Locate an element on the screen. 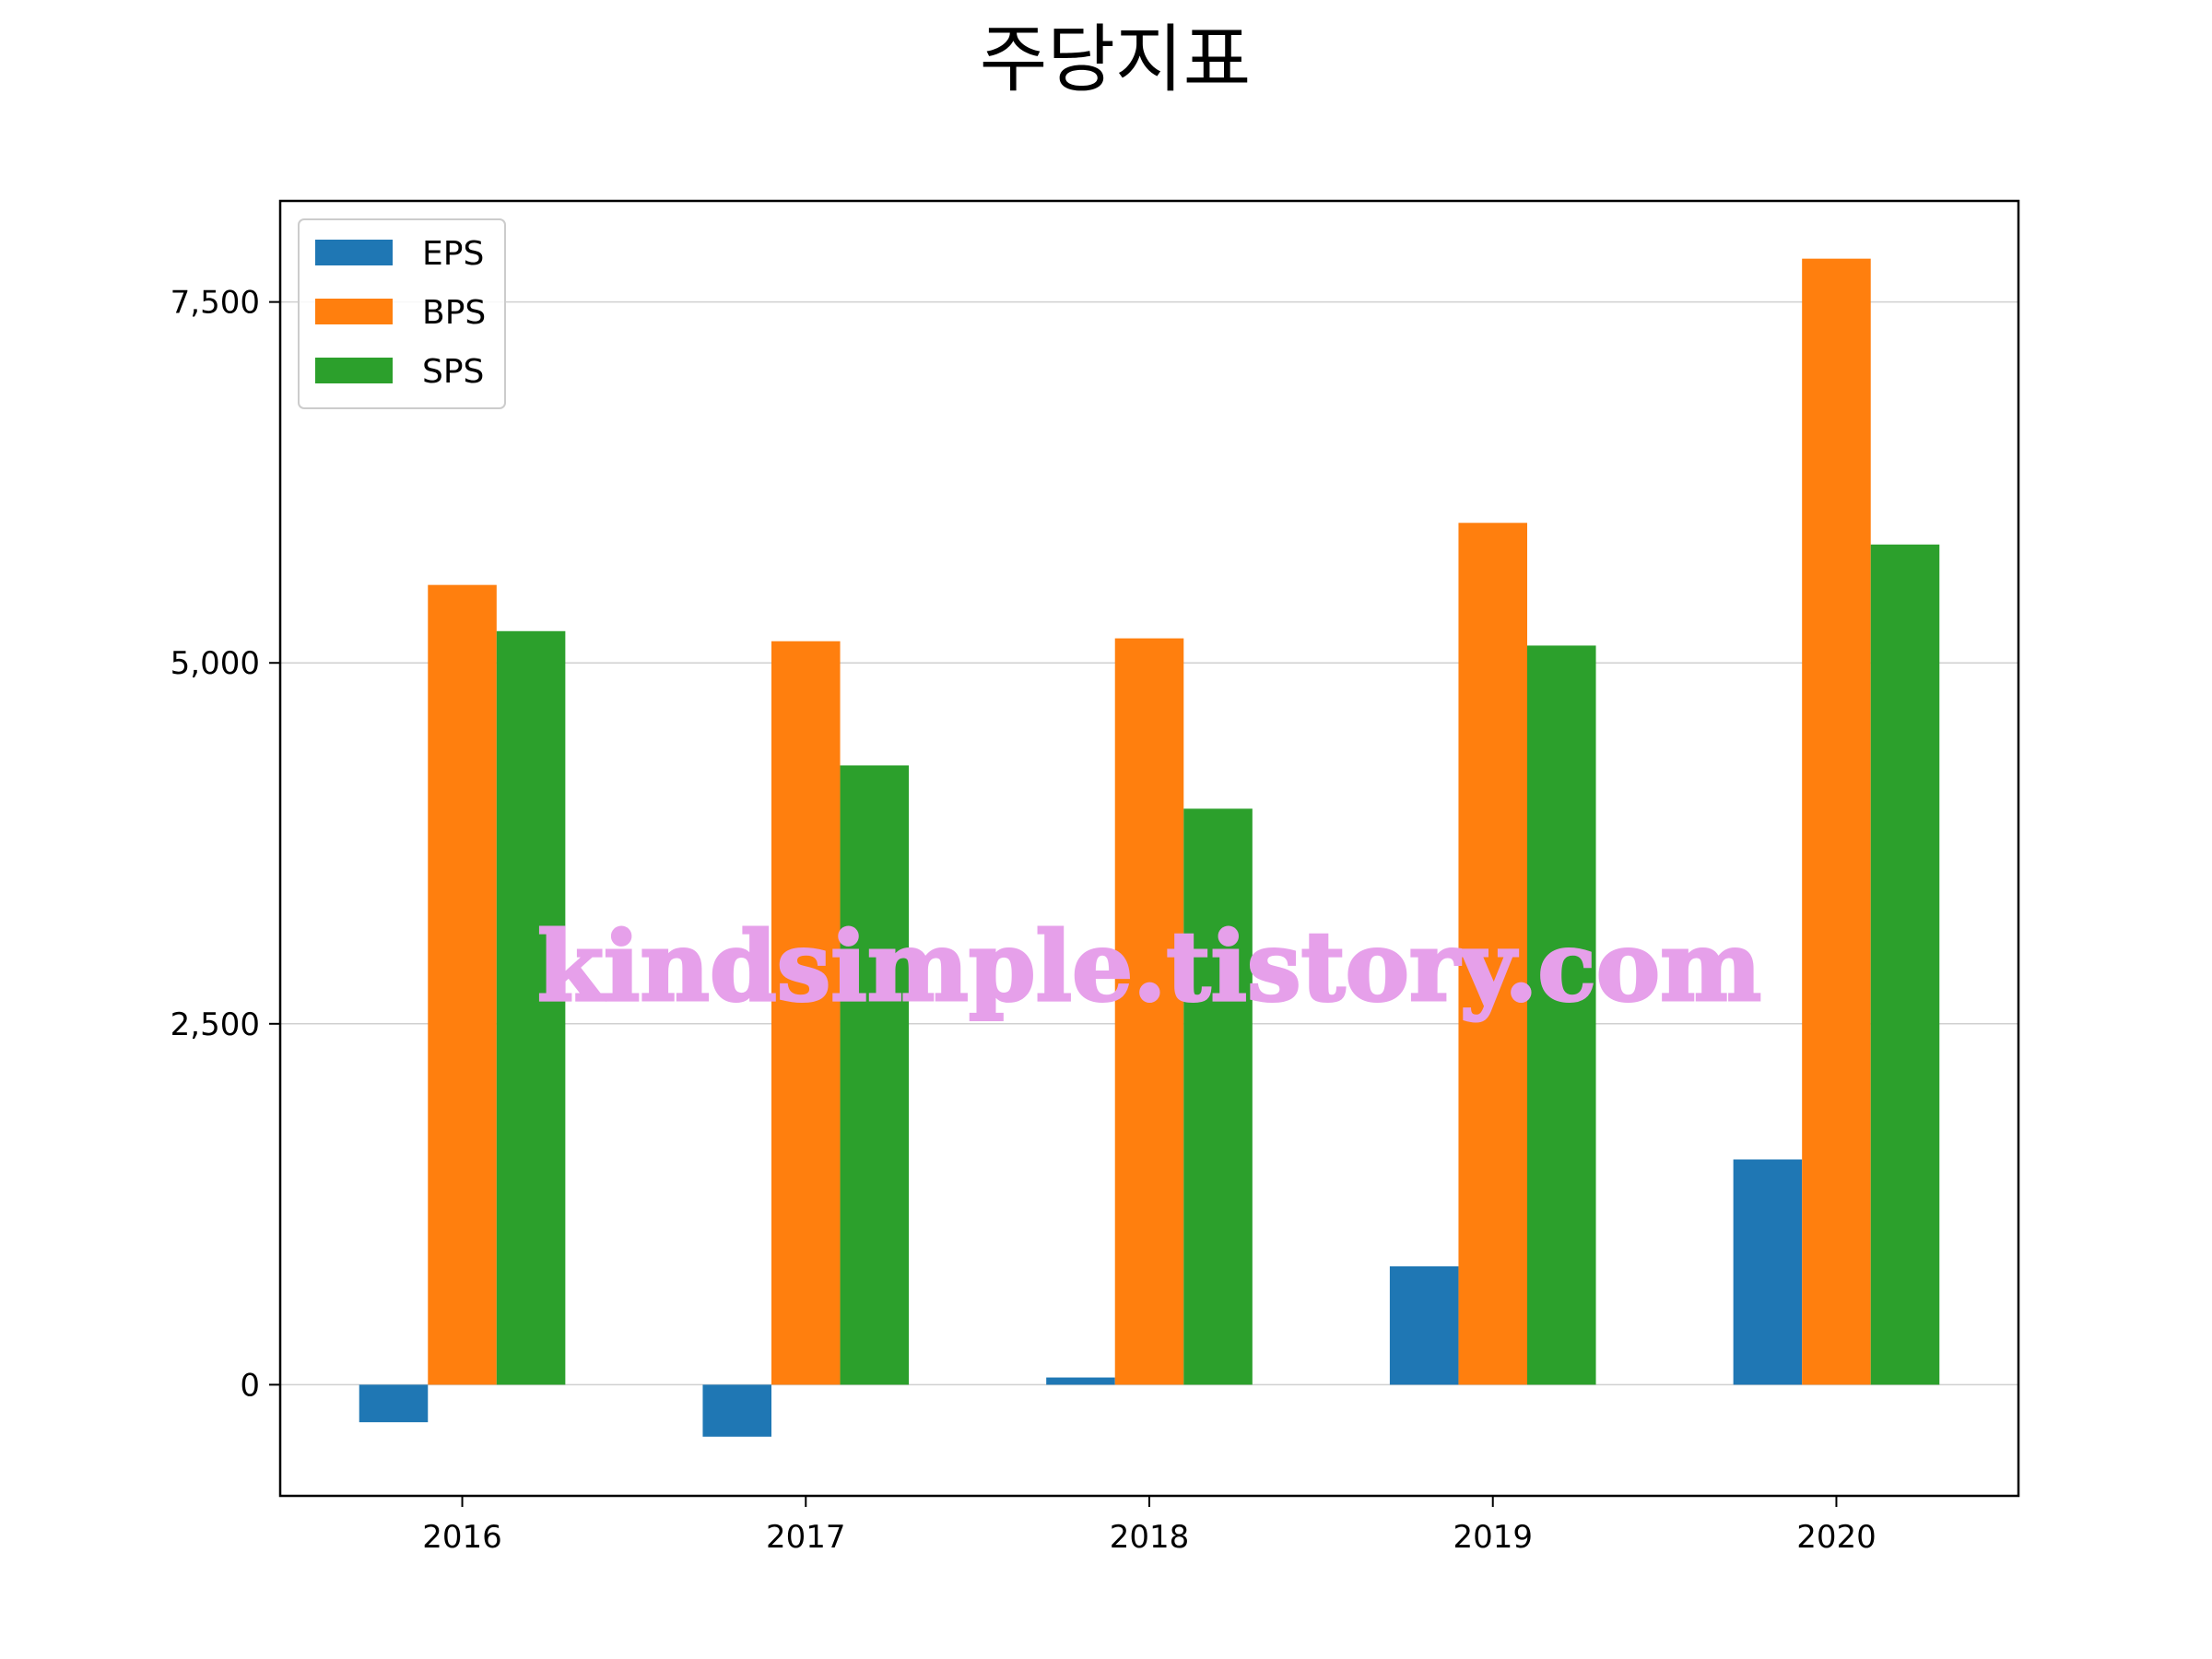 The image size is (2212, 1659). watermark-text: kindsimple.tistory.com is located at coordinates (1149, 966).